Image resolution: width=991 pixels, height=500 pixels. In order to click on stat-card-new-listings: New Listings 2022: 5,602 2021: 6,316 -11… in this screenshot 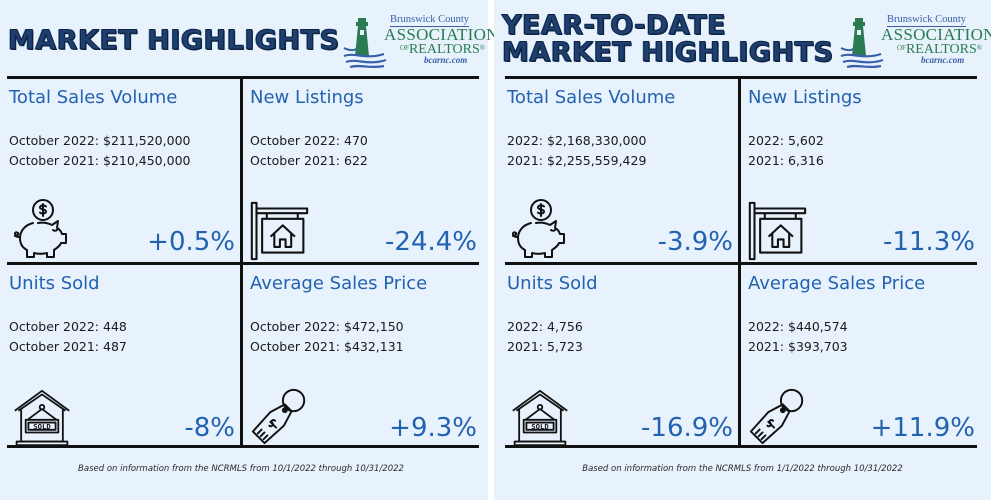, I will do `click(859, 172)`.